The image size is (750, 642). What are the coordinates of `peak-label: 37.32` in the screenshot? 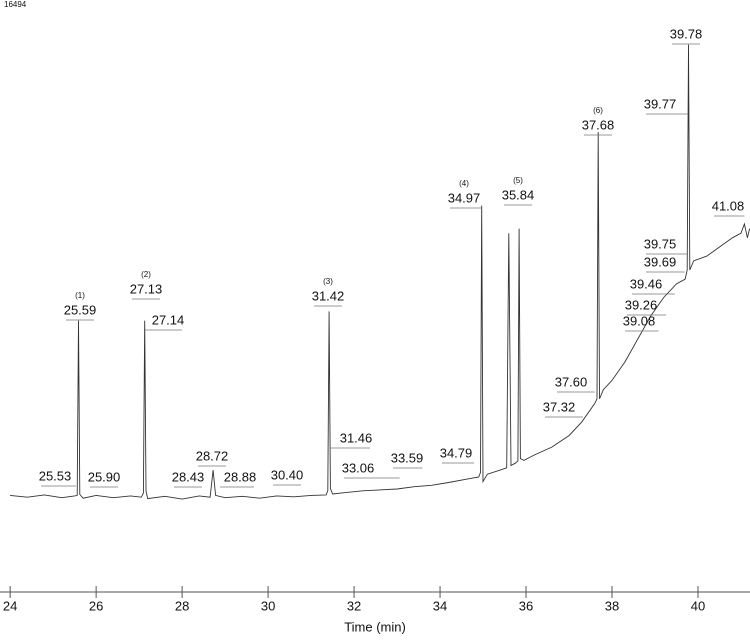 It's located at (559, 406).